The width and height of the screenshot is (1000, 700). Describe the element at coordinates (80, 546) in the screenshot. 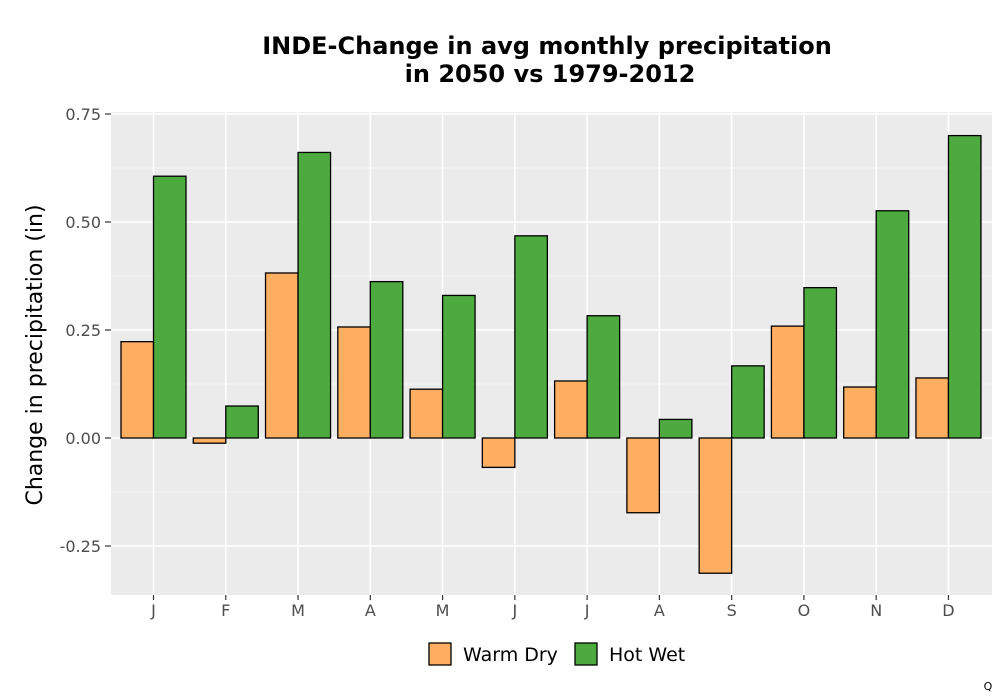

I see `y-tick-label: -0.25` at that location.